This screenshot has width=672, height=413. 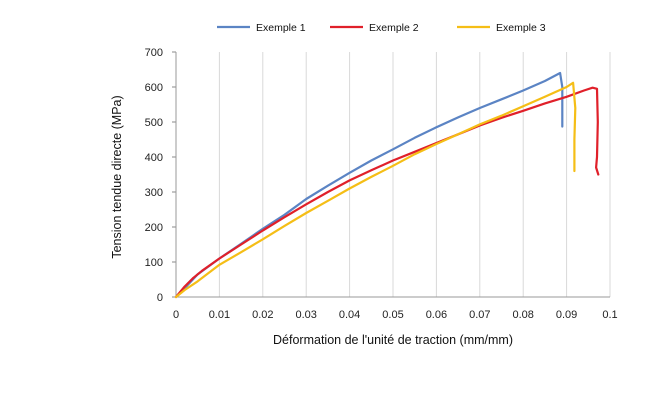 I want to click on legend-label-1: Exemple 1, so click(x=281, y=28).